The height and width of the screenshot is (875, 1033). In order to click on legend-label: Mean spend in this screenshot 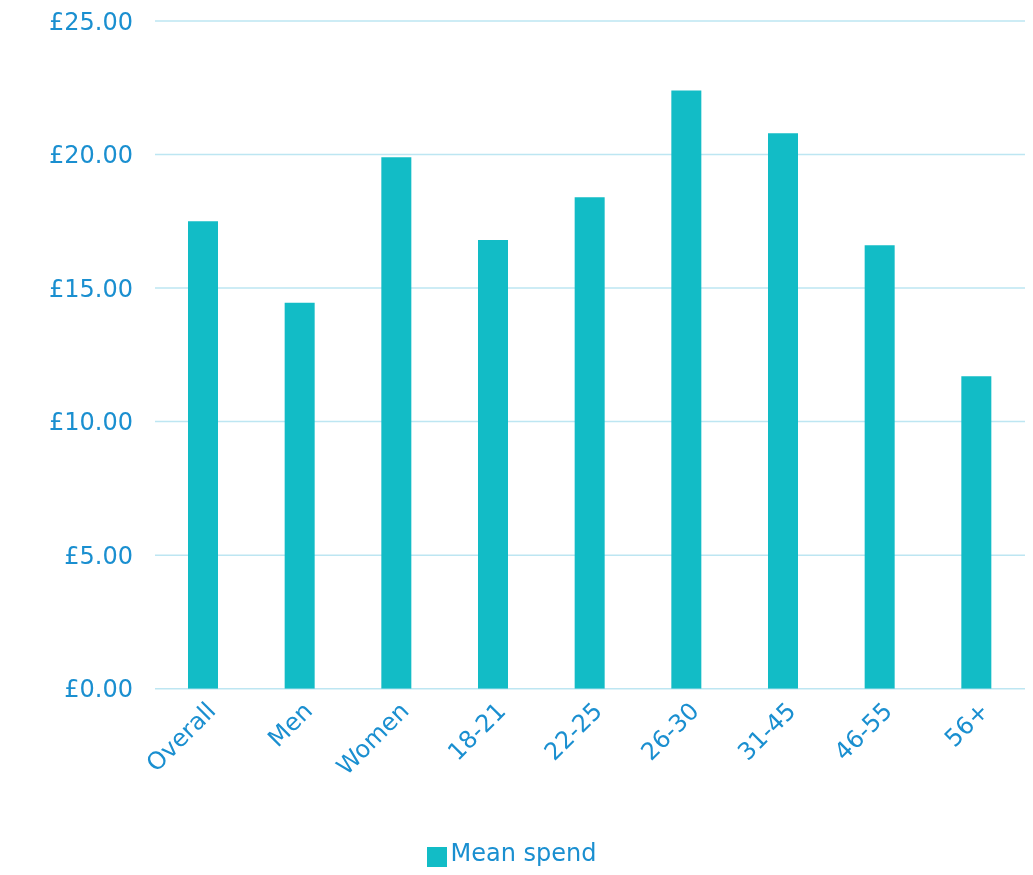, I will do `click(523, 852)`.